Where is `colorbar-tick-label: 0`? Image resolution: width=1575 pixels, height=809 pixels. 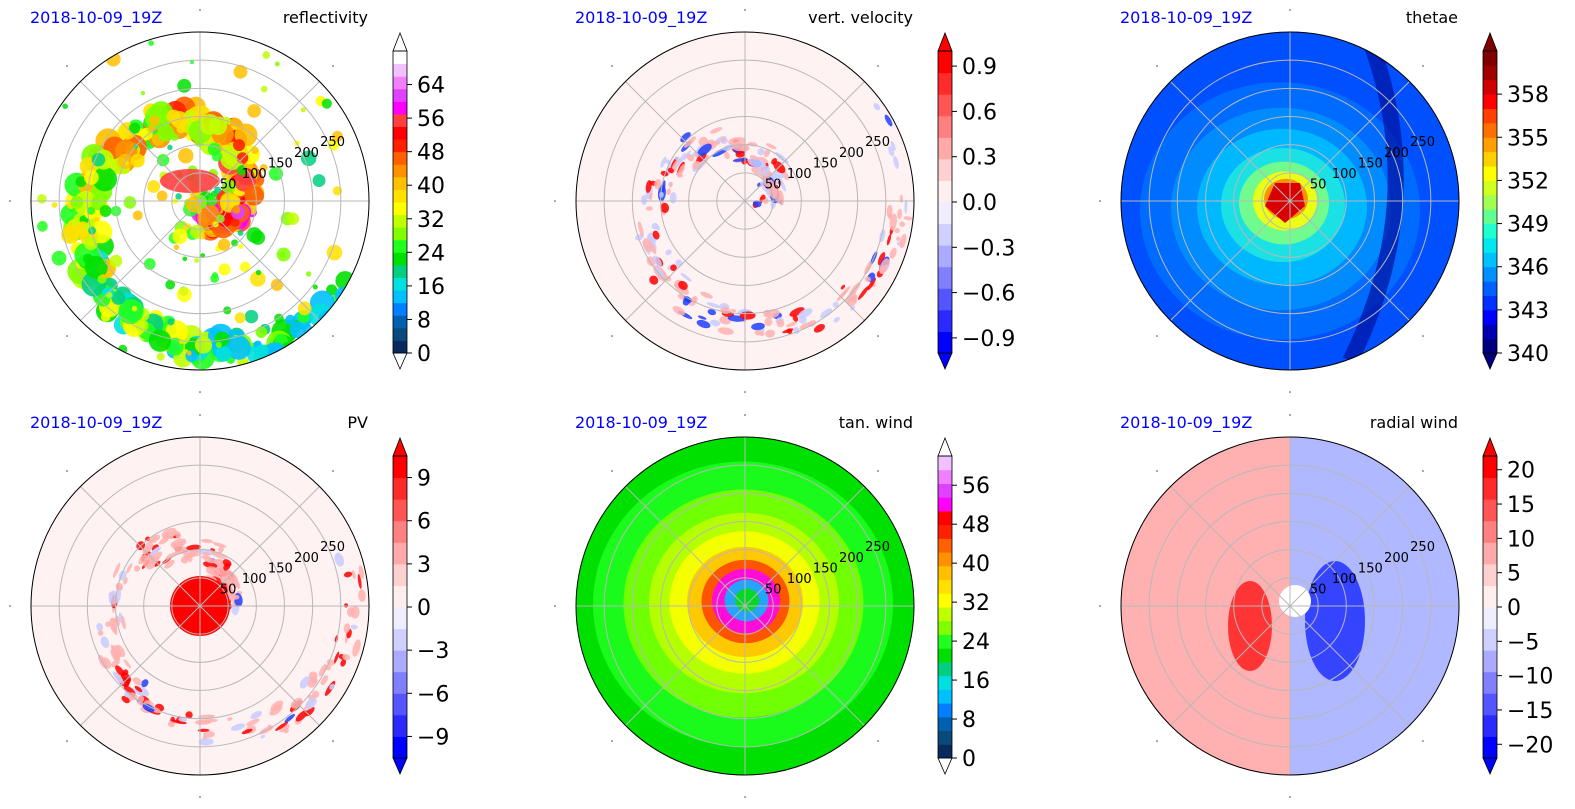 colorbar-tick-label: 0 is located at coordinates (1514, 608).